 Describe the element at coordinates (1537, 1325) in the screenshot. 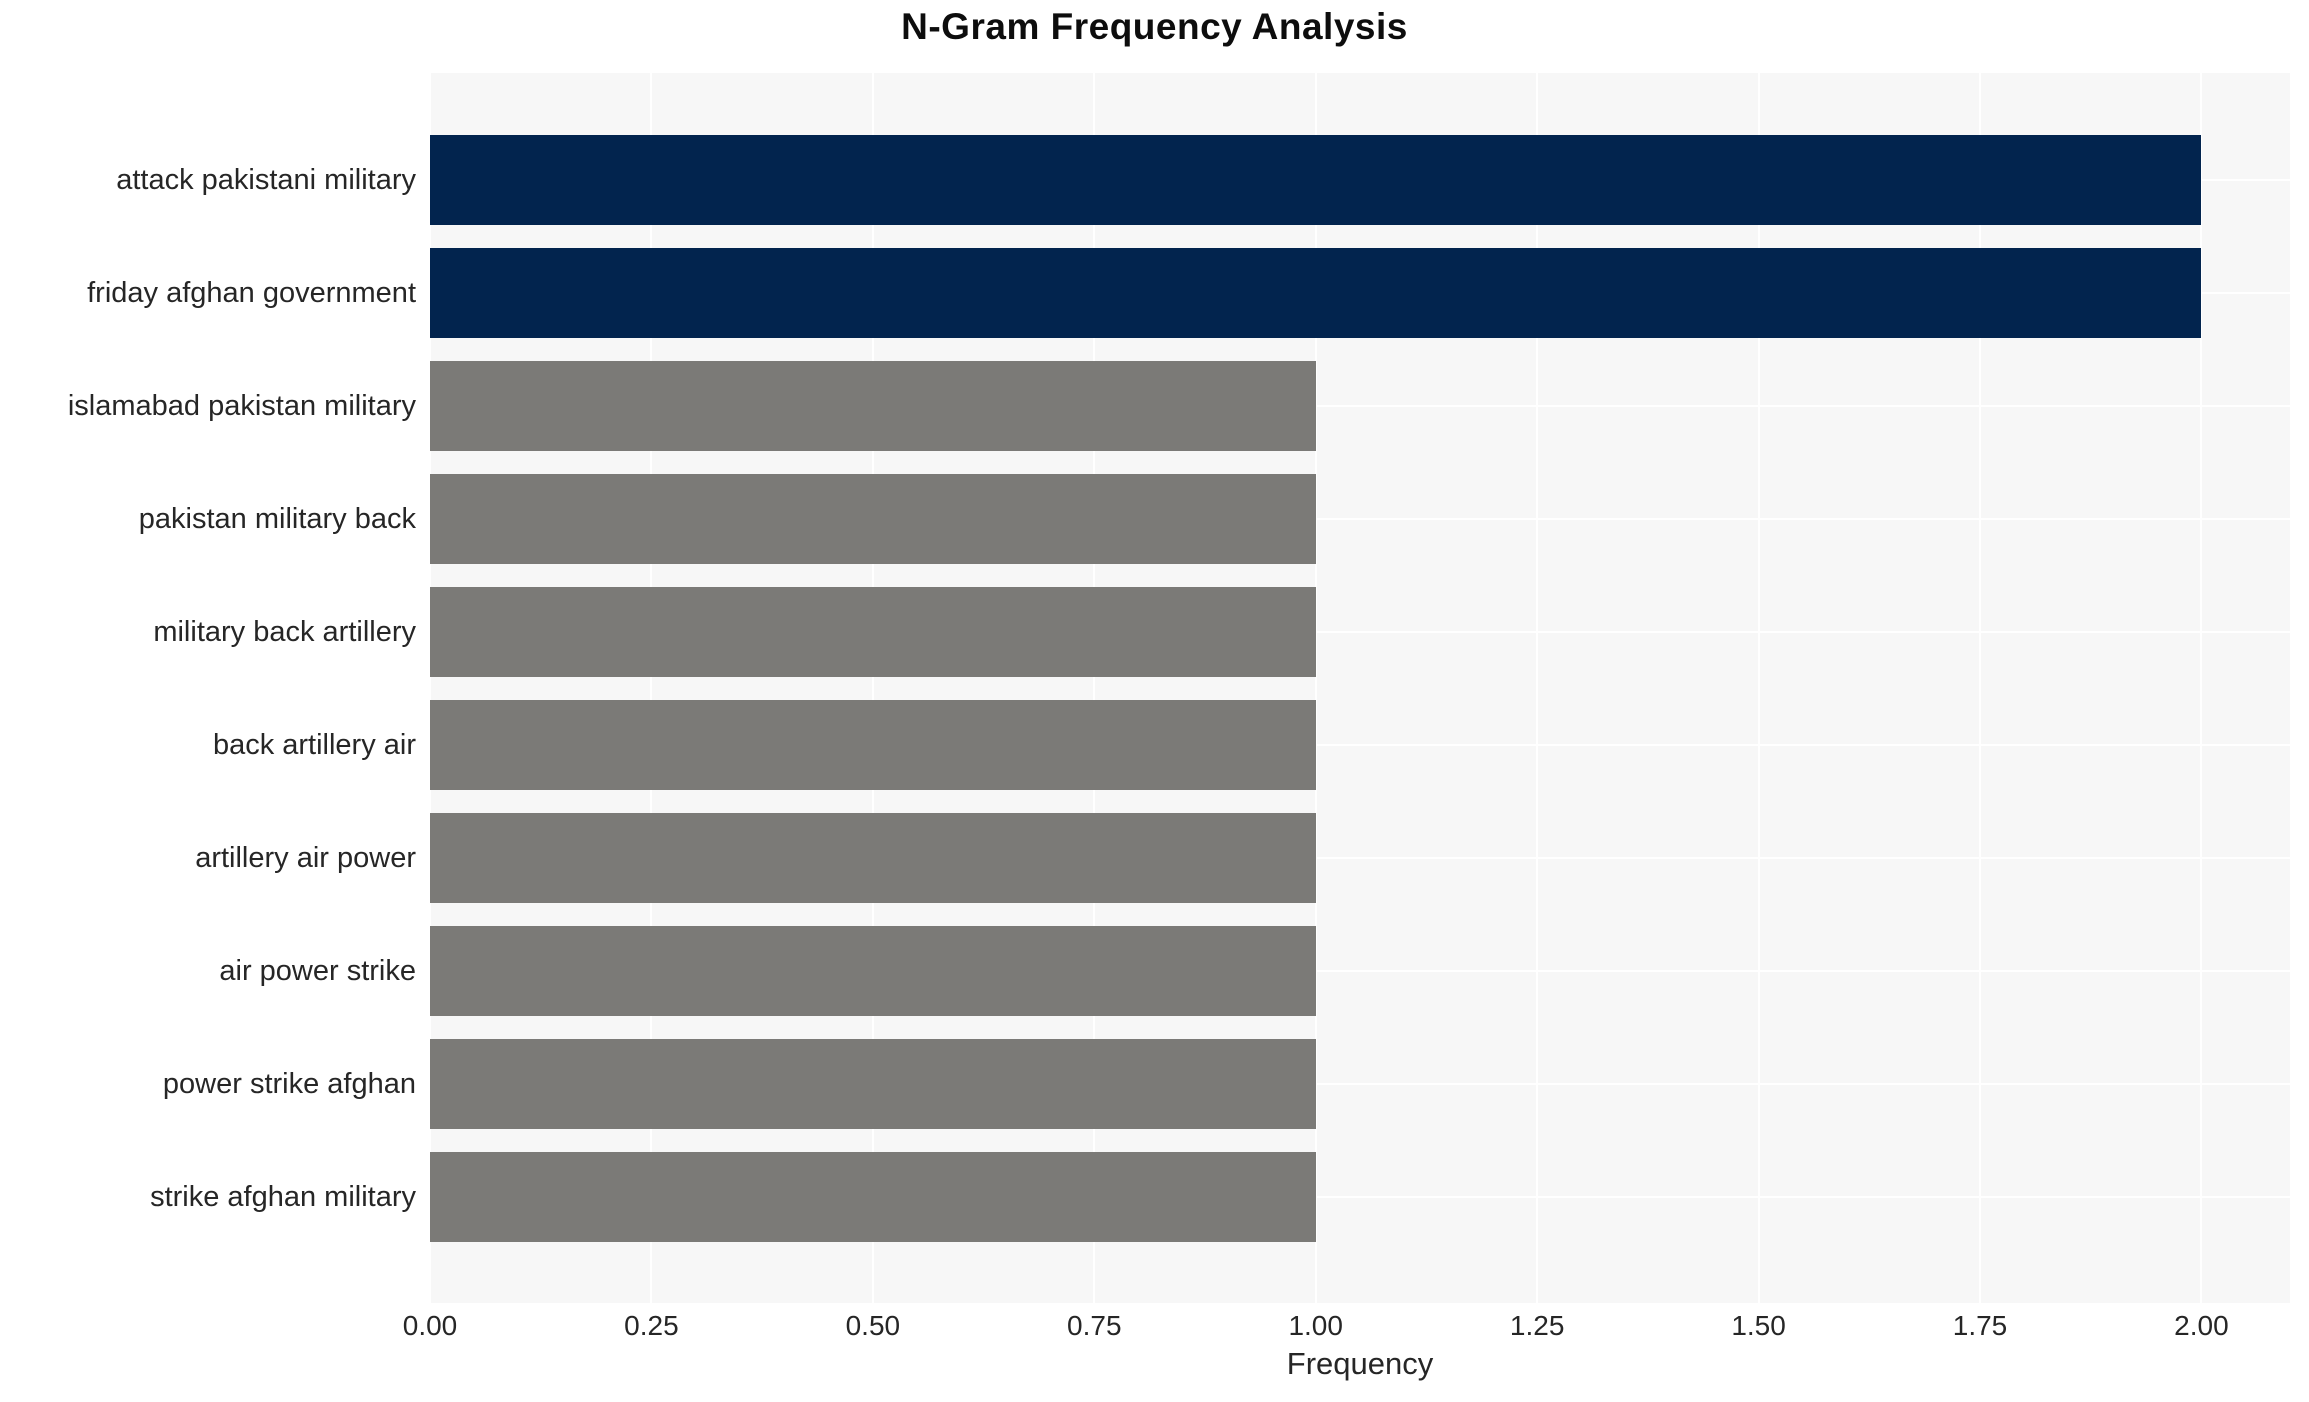

I see `x-tick-label: 1.25` at that location.